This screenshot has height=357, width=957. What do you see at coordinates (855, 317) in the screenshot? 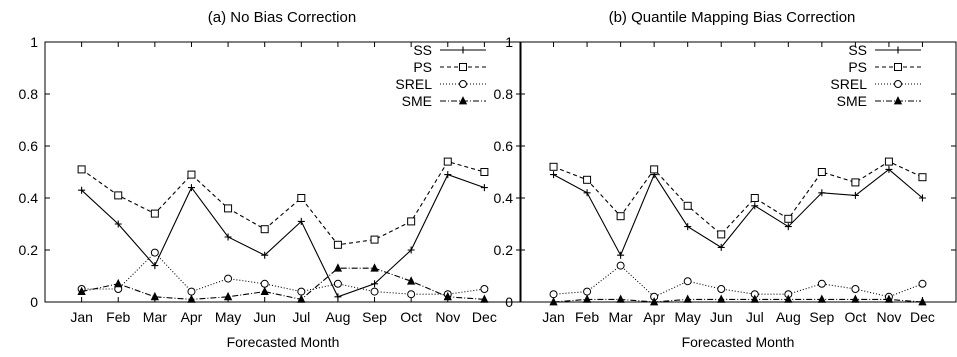
I see `x-tick-label: Oct` at bounding box center [855, 317].